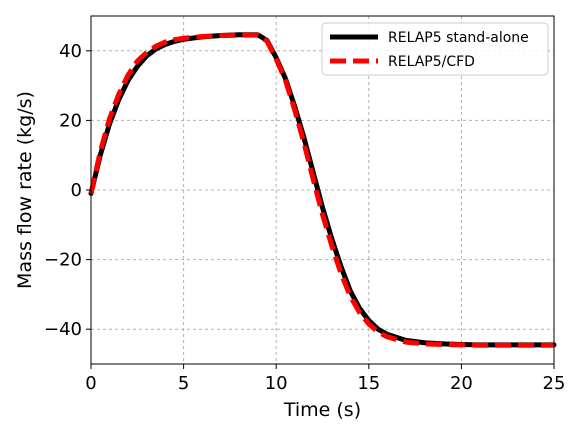 This screenshot has height=438, width=581. What do you see at coordinates (70, 51) in the screenshot?
I see `y-tick-label: 40` at bounding box center [70, 51].